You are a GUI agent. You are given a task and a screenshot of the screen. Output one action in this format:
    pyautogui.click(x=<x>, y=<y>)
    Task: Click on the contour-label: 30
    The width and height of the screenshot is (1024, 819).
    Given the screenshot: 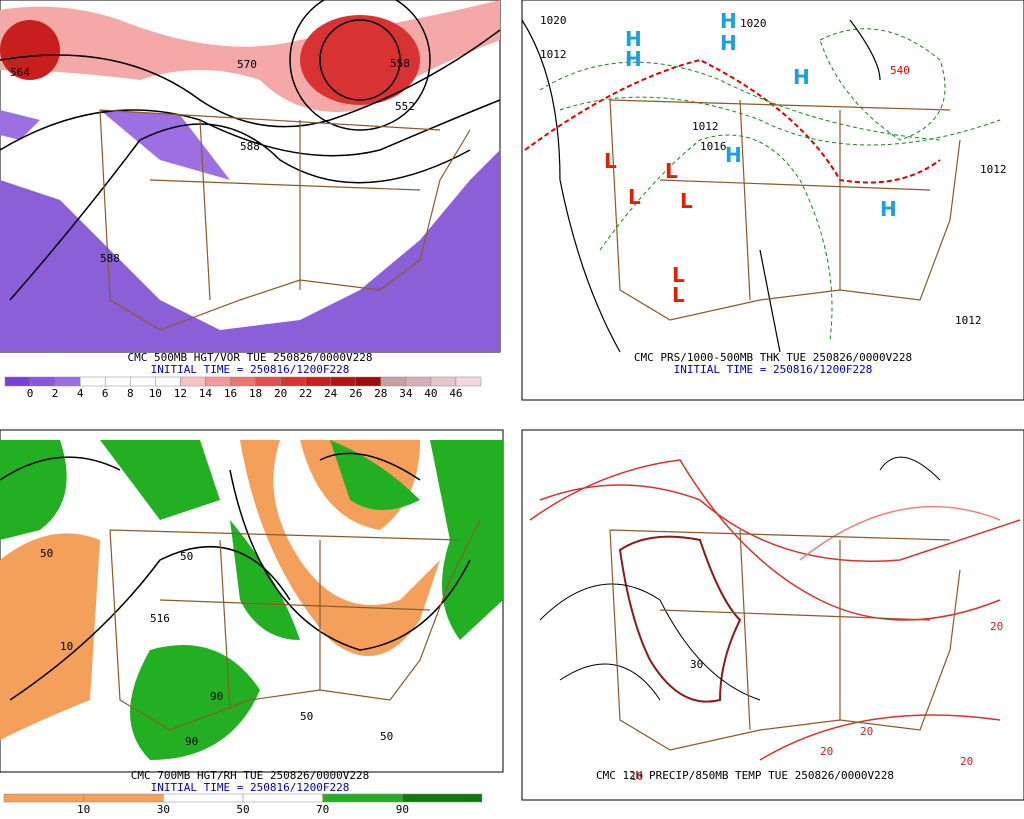 What is the action you would take?
    pyautogui.click(x=696, y=664)
    